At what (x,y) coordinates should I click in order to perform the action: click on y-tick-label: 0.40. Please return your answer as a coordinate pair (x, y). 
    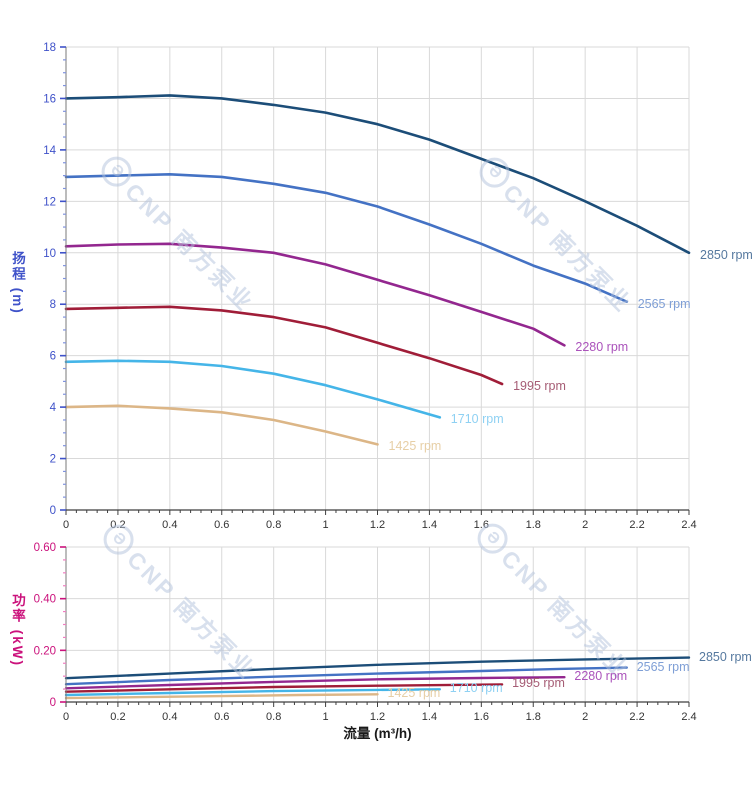
    Looking at the image, I should click on (45, 600).